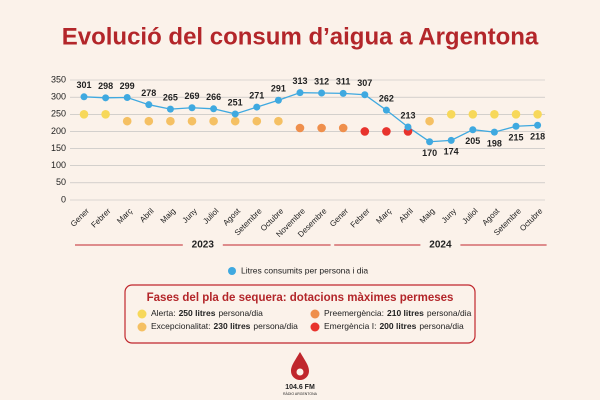  Describe the element at coordinates (537, 137) in the screenshot. I see `data-label: 218` at that location.